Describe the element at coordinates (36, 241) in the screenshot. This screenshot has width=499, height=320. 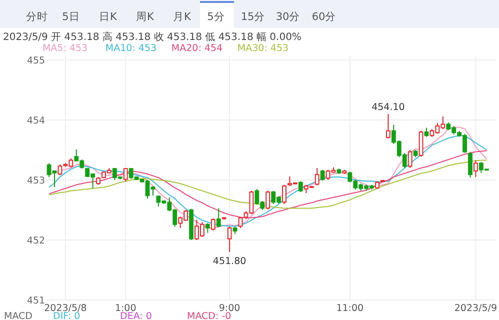
I see `y-tick-label: 452` at that location.